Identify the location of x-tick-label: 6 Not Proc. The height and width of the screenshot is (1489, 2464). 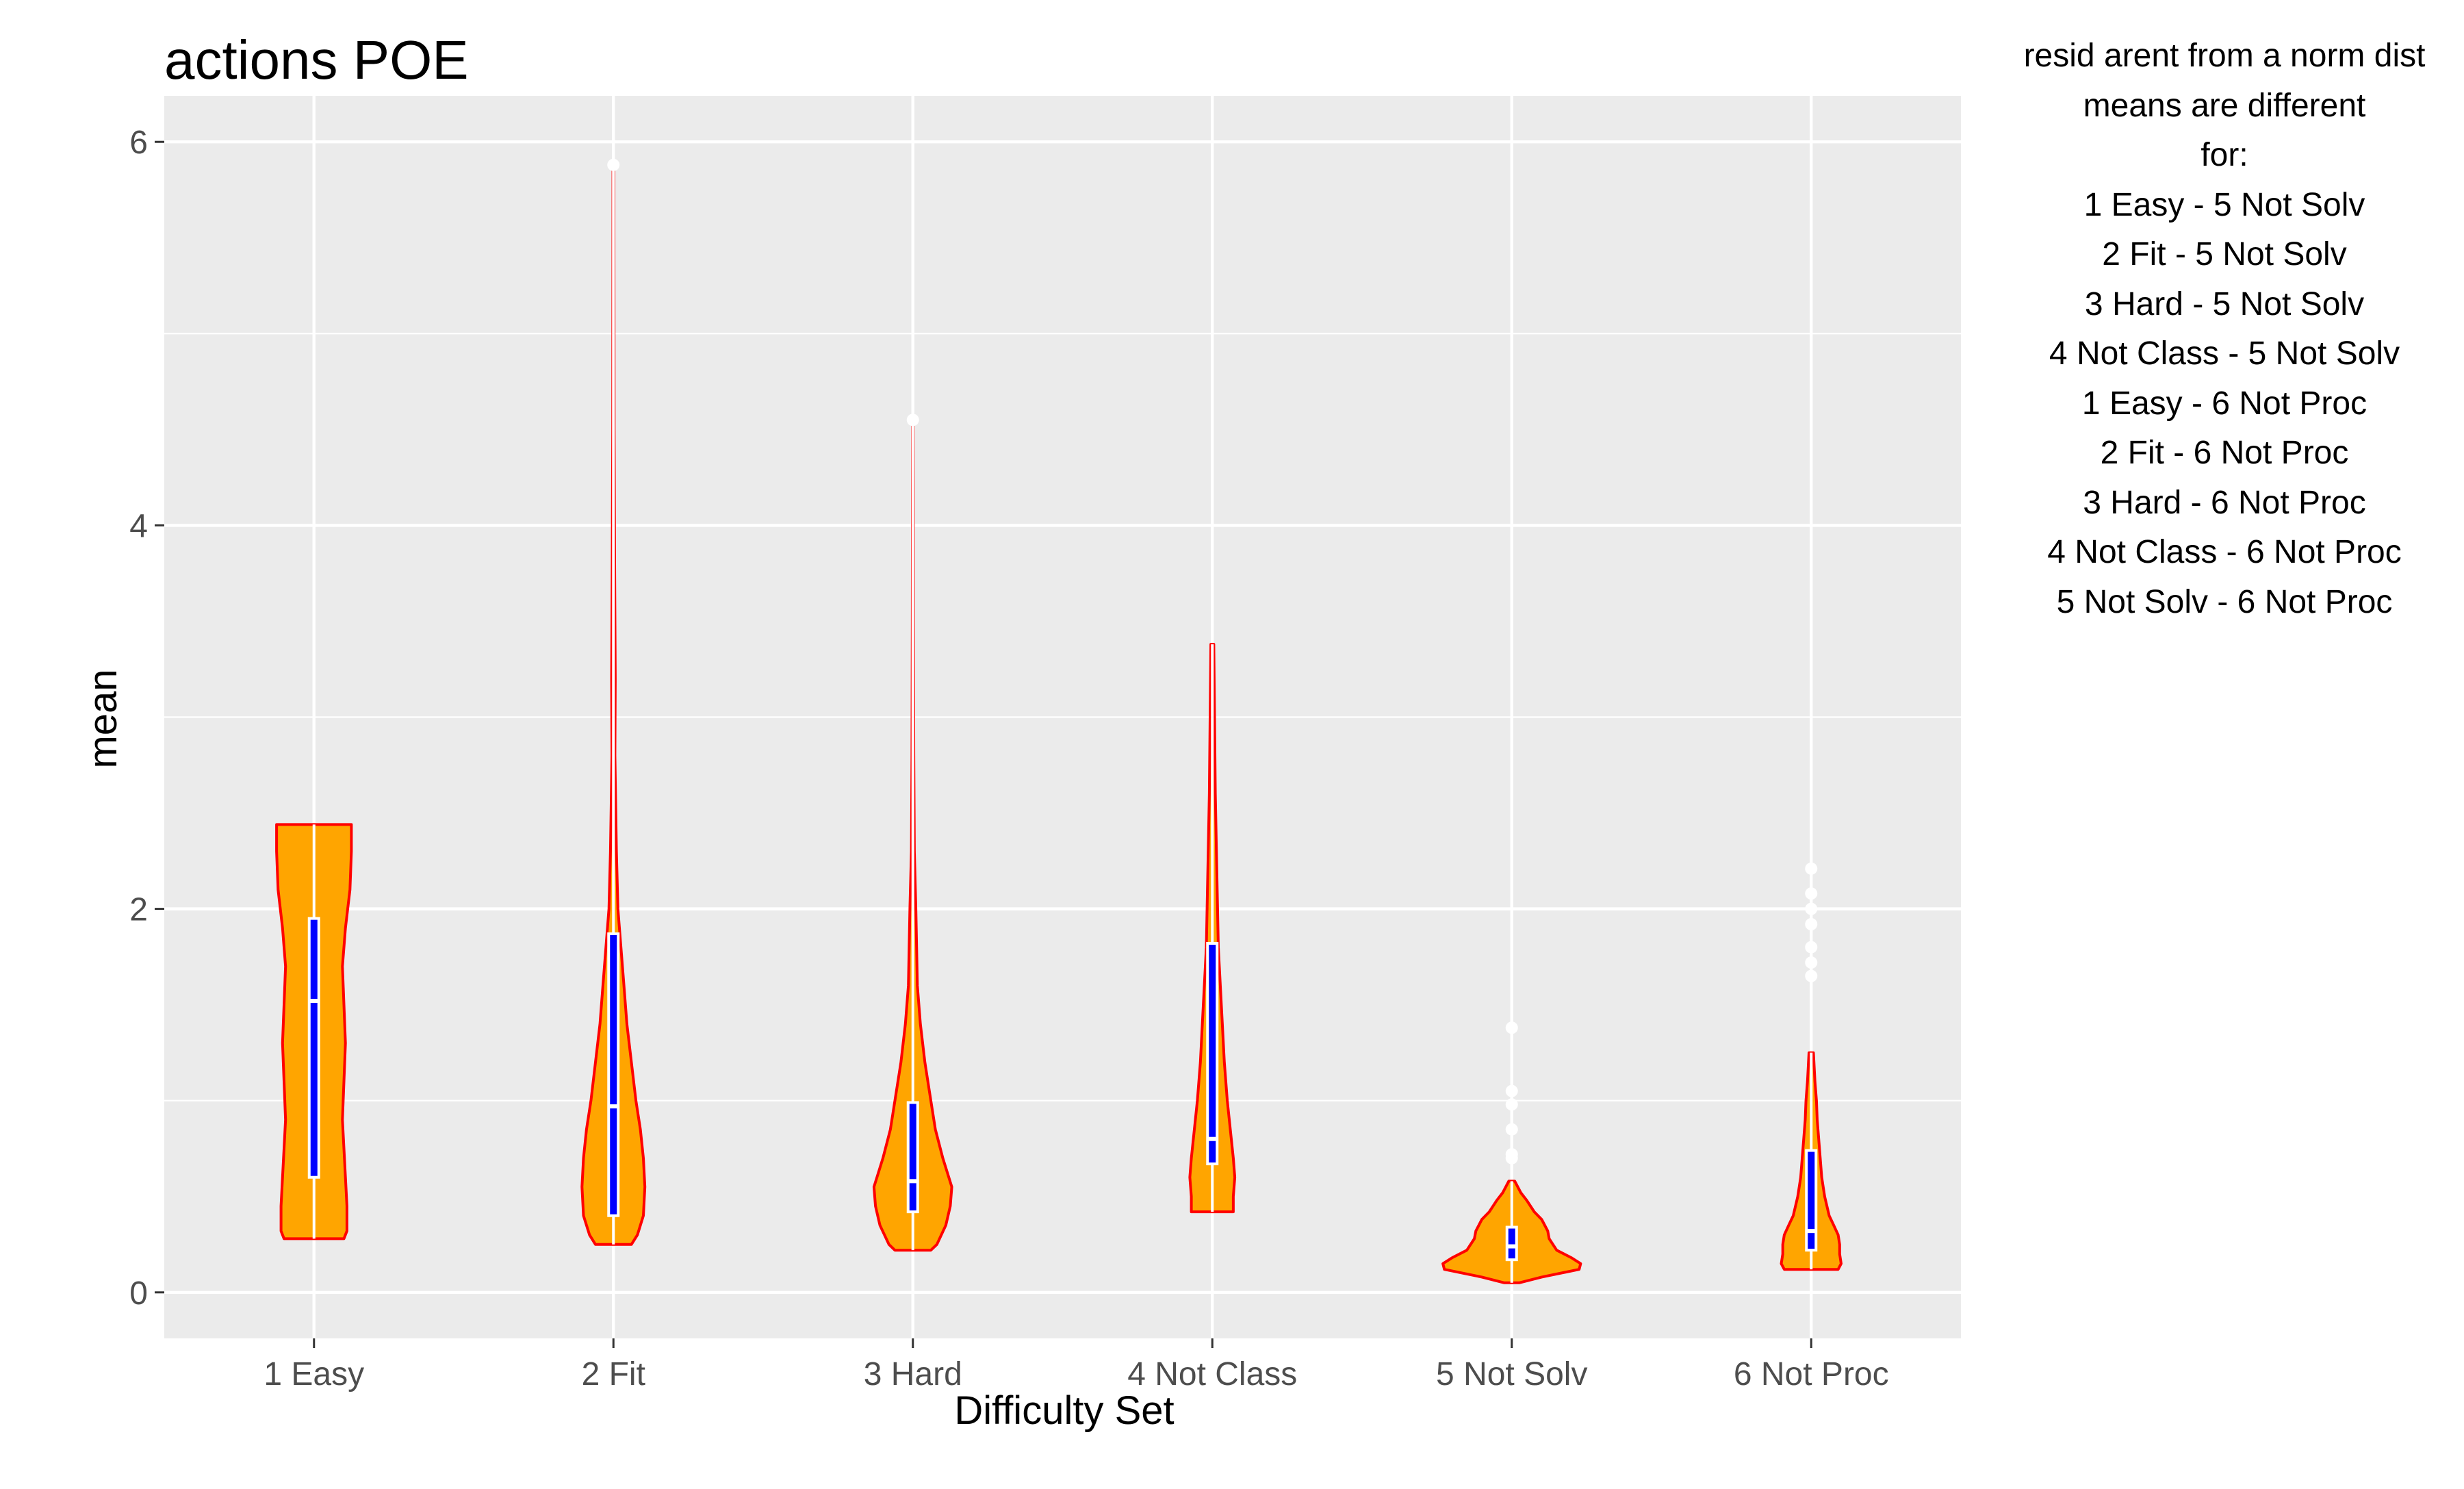
(1811, 1374).